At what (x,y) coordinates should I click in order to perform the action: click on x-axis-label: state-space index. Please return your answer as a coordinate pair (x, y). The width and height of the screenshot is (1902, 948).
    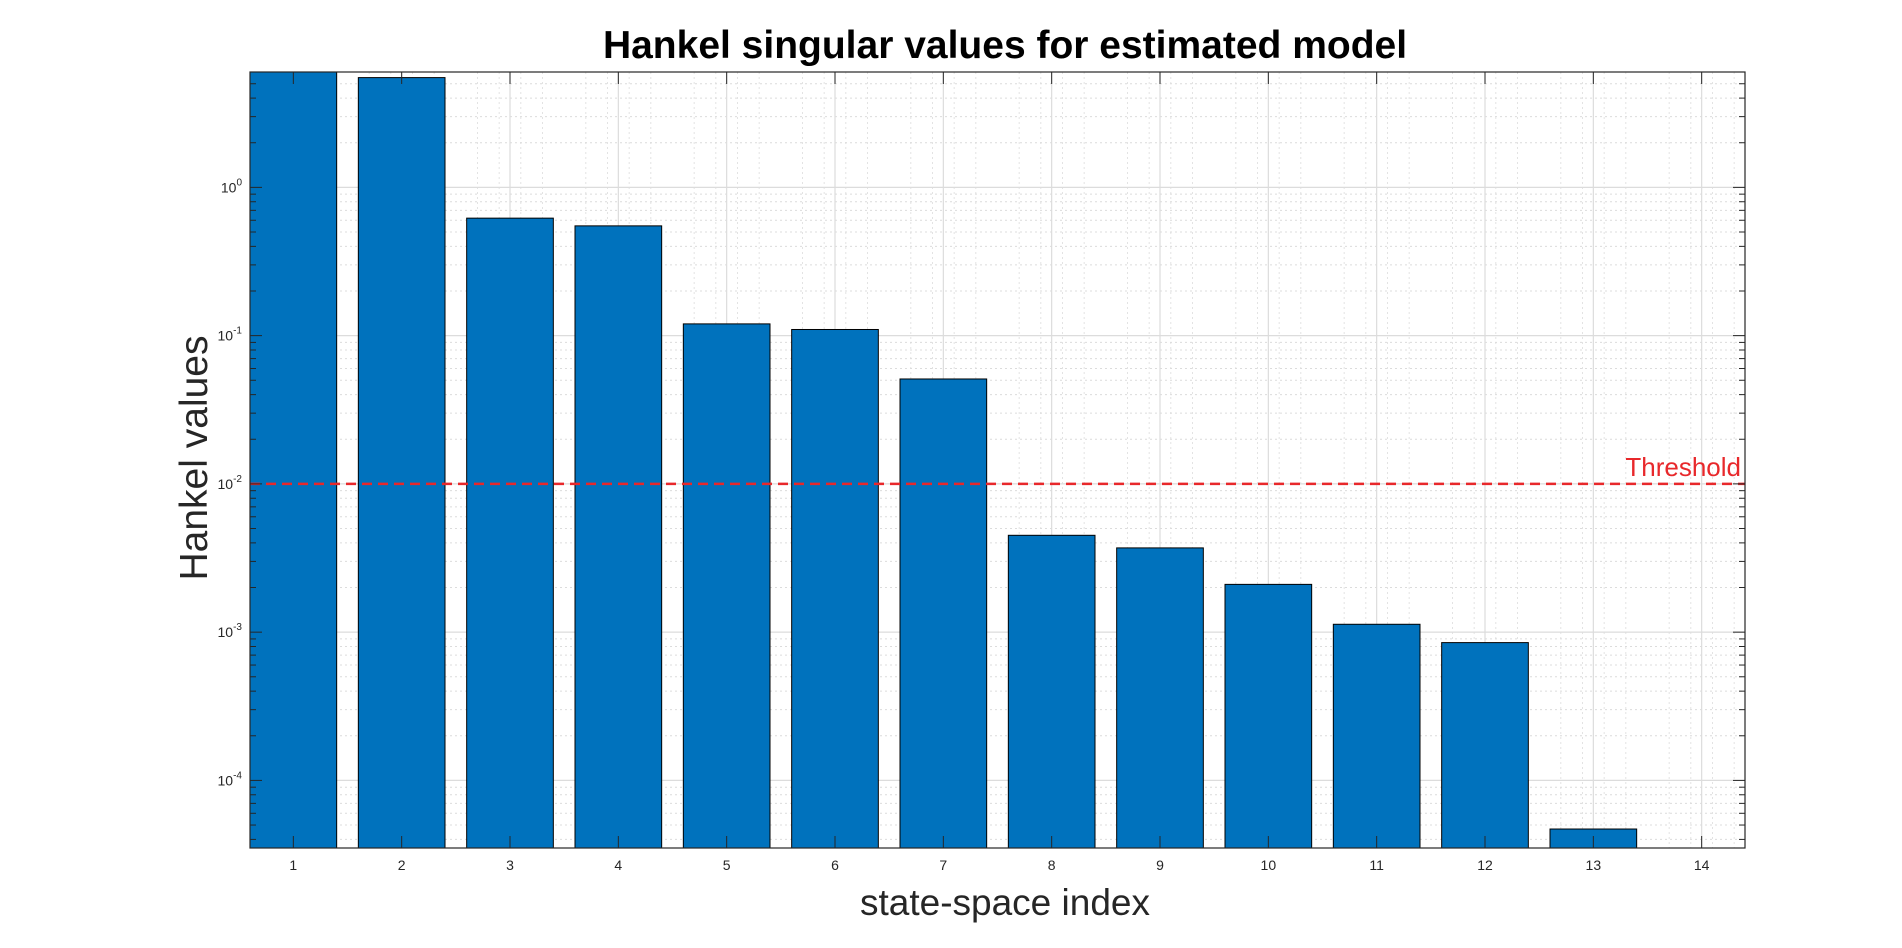
    Looking at the image, I should click on (1005, 902).